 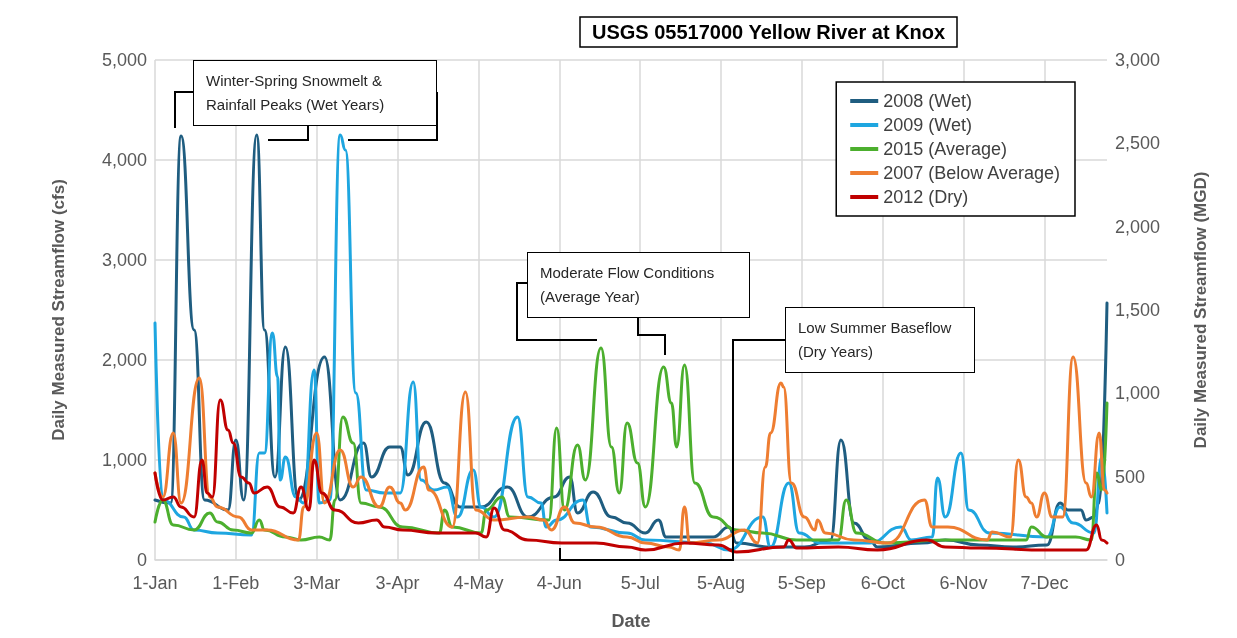 I want to click on x-tick-label: 3-Mar, so click(x=317, y=583).